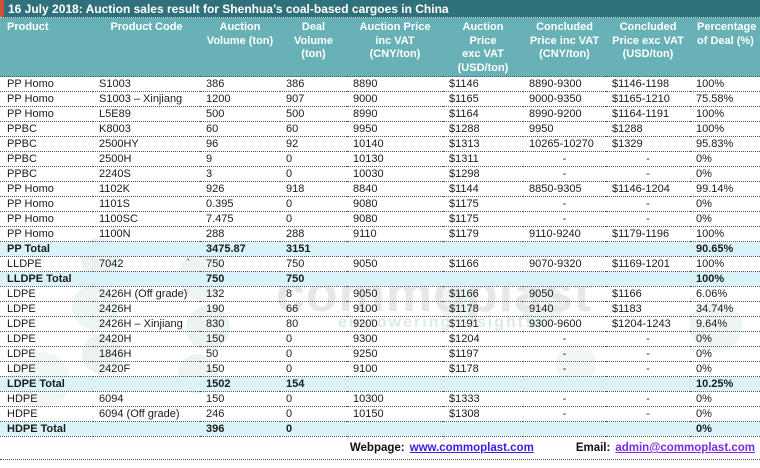  What do you see at coordinates (240, 204) in the screenshot?
I see `cell-auction-volume: 0.395` at bounding box center [240, 204].